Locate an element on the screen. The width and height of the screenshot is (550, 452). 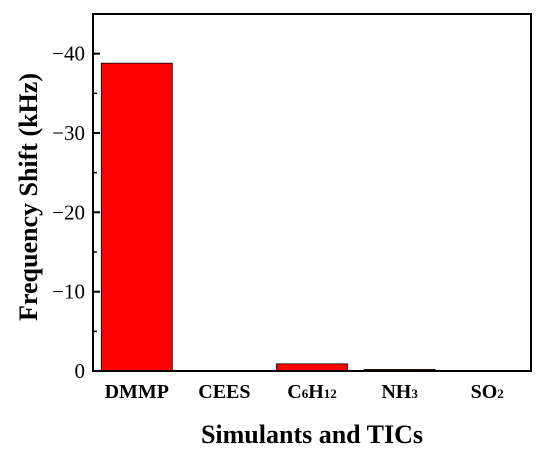
y-tick-label: −30 is located at coordinates (68, 133).